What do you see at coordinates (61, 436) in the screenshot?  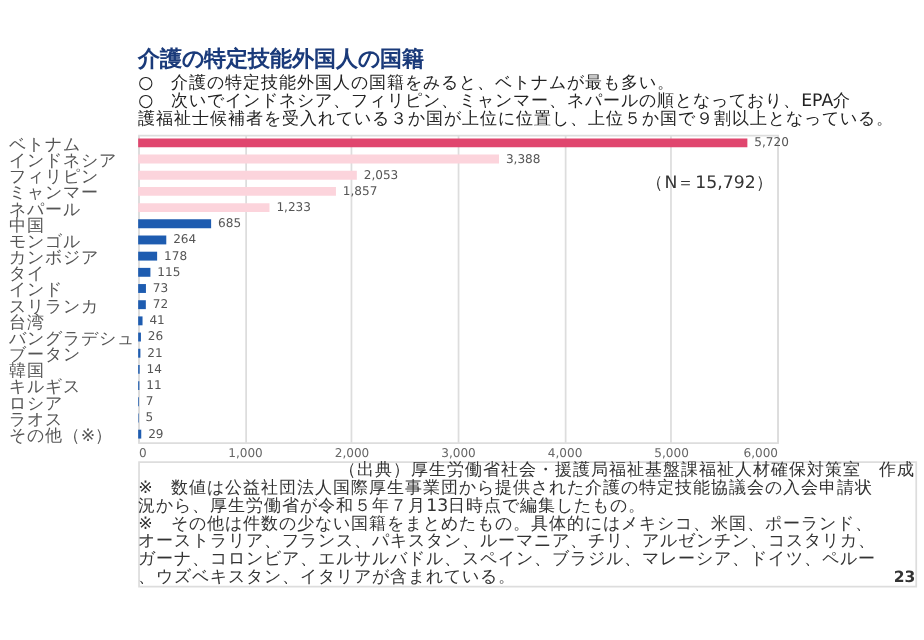 I see `y-tick-label: その他（※）` at bounding box center [61, 436].